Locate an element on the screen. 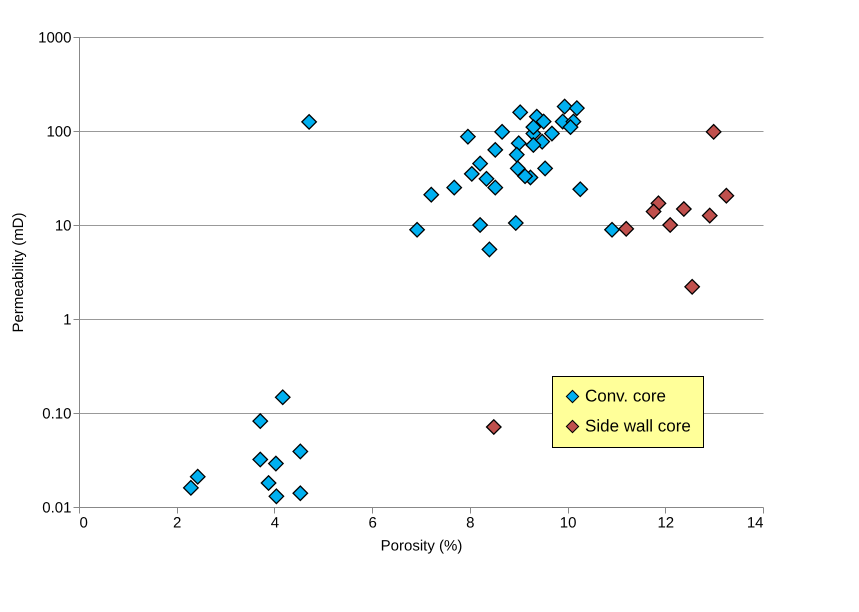 Image resolution: width=859 pixels, height=612 pixels. y-tick-label: 0.01 is located at coordinates (57, 508).